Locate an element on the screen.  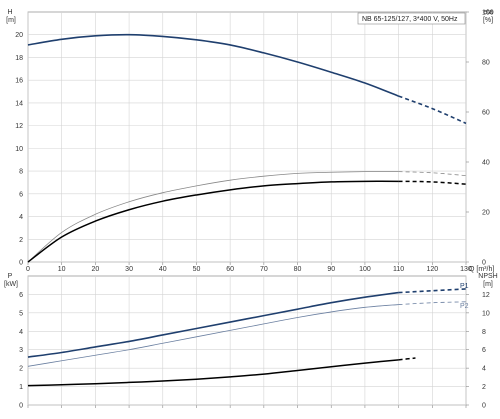
y-left-tick-label: 3 is located at coordinates (21, 350).